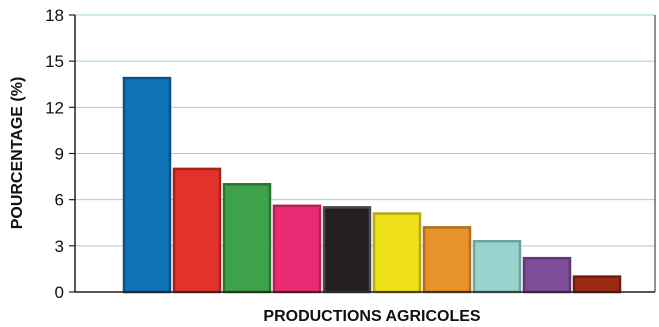 This screenshot has width=659, height=327. I want to click on y-tick-label: 3, so click(59, 246).